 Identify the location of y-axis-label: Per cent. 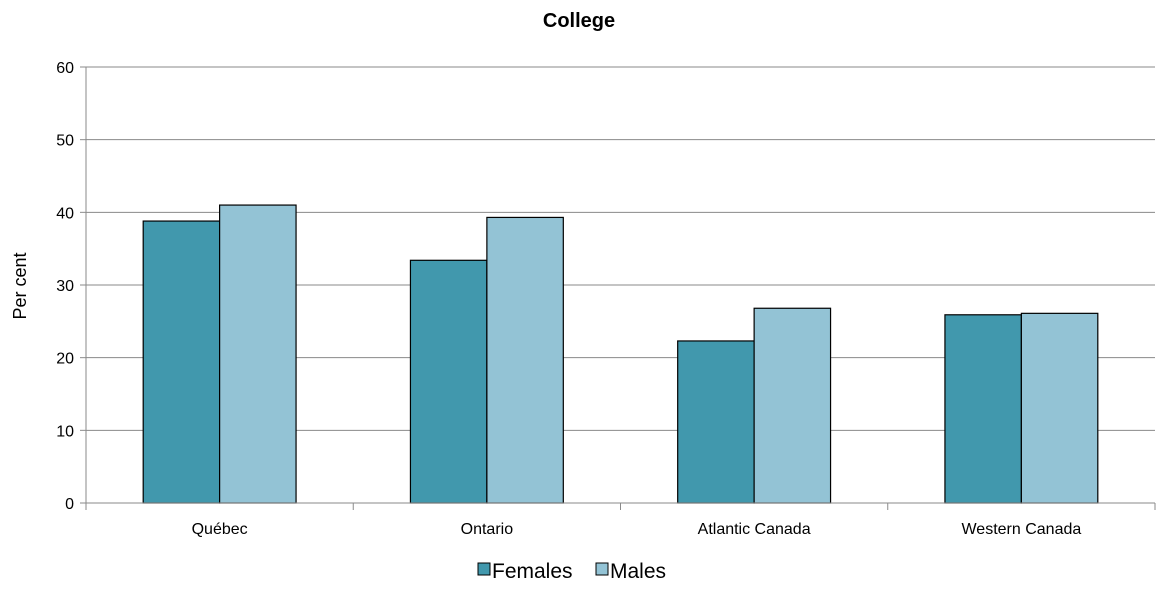
(20, 285).